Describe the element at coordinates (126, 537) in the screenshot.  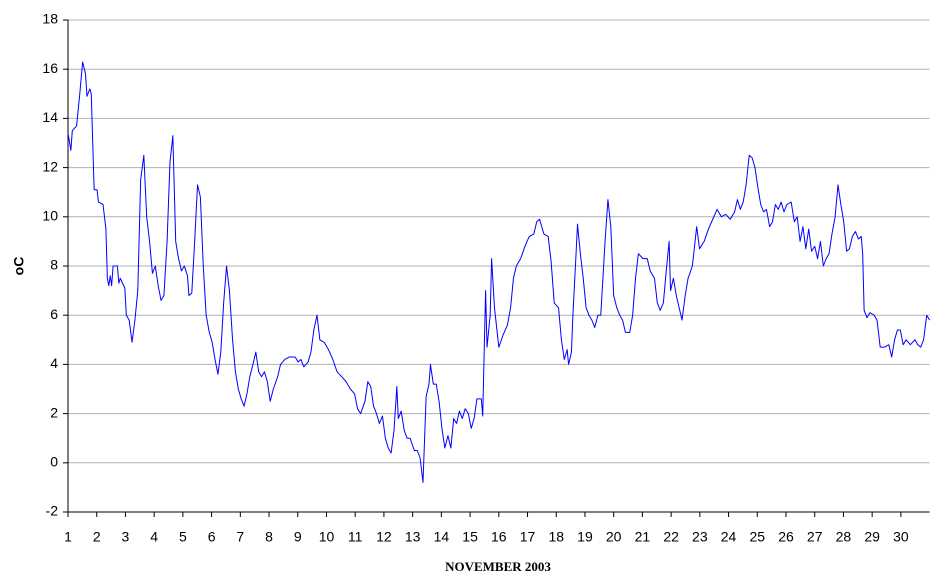
I see `x-tick-label: 3` at that location.